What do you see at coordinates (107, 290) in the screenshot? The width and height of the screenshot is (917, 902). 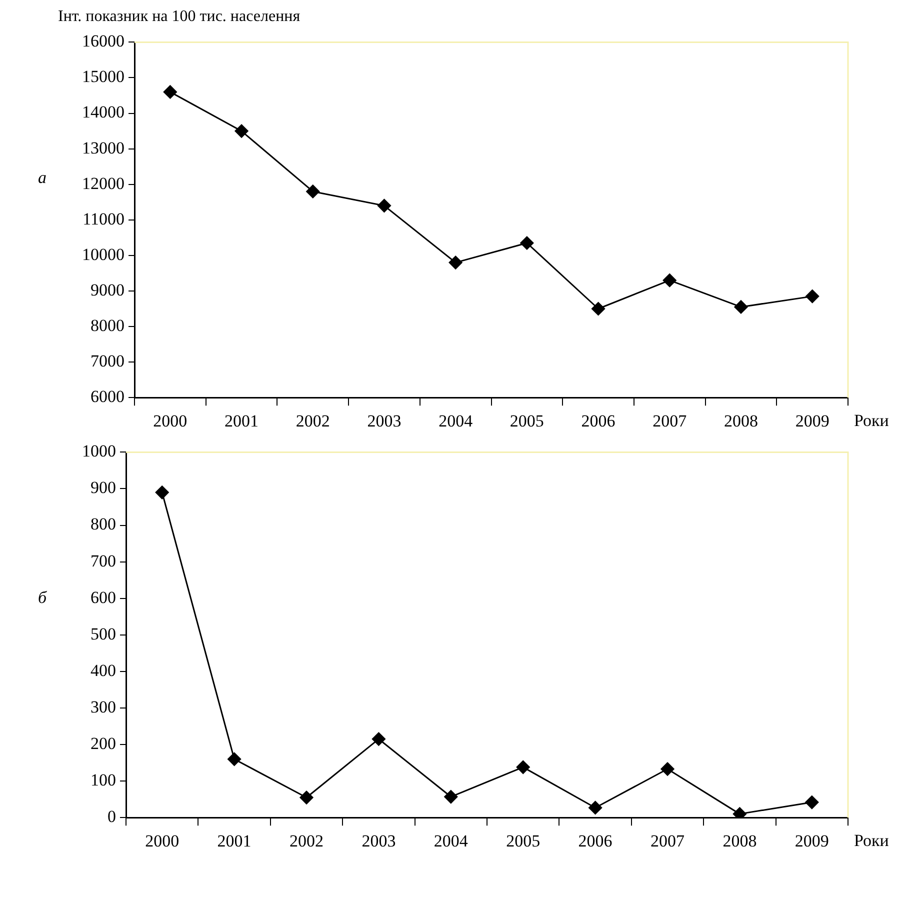 I see `y-tick-label: 9000` at bounding box center [107, 290].